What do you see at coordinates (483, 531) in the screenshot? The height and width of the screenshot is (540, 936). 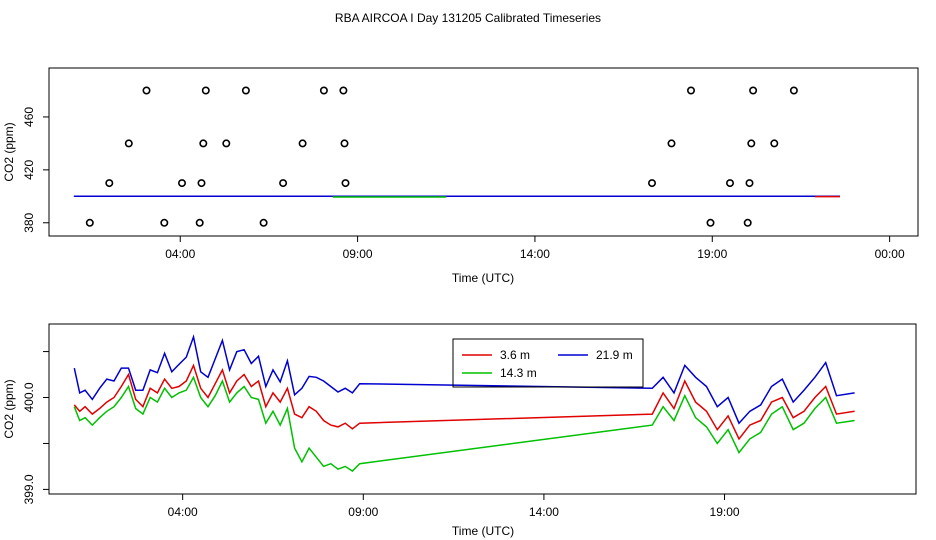 I see `bottom-xlabel: Time (UTC)` at bounding box center [483, 531].